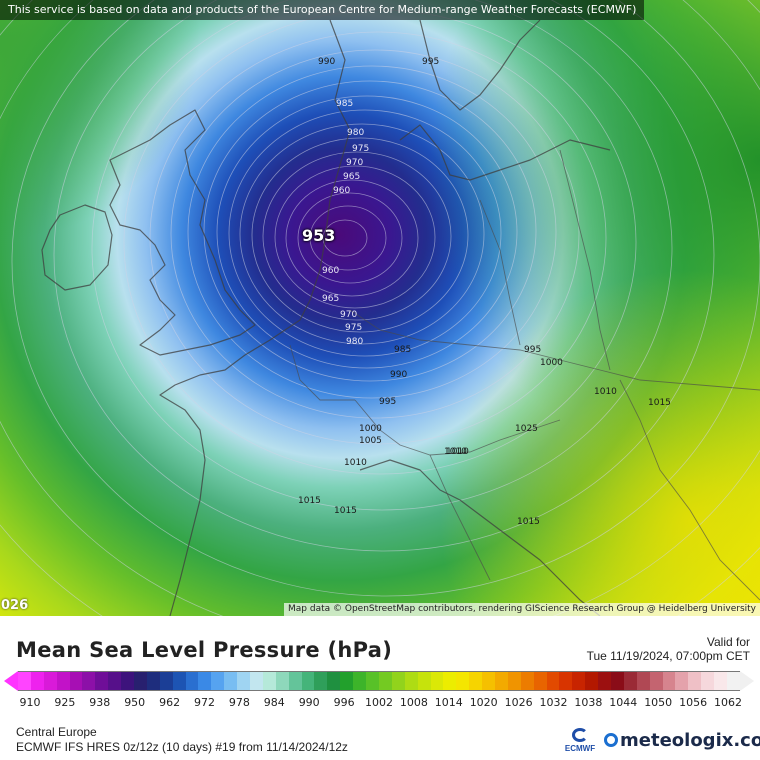 Image resolution: width=760 pixels, height=760 pixels. Describe the element at coordinates (747, 681) in the screenshot. I see `colorbar-max-arrow` at that location.